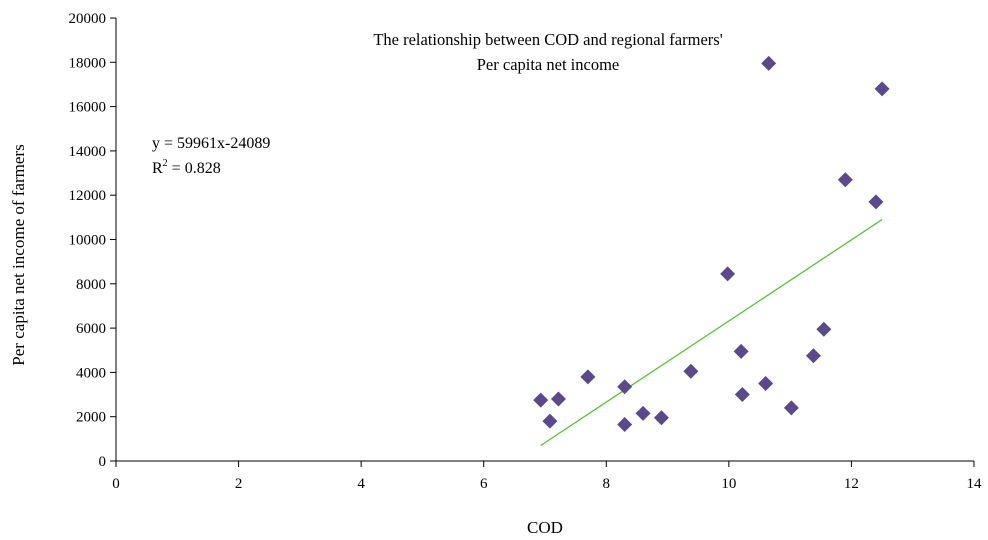 This screenshot has width=988, height=540. Describe the element at coordinates (88, 63) in the screenshot. I see `y-tick-label: 18000` at that location.